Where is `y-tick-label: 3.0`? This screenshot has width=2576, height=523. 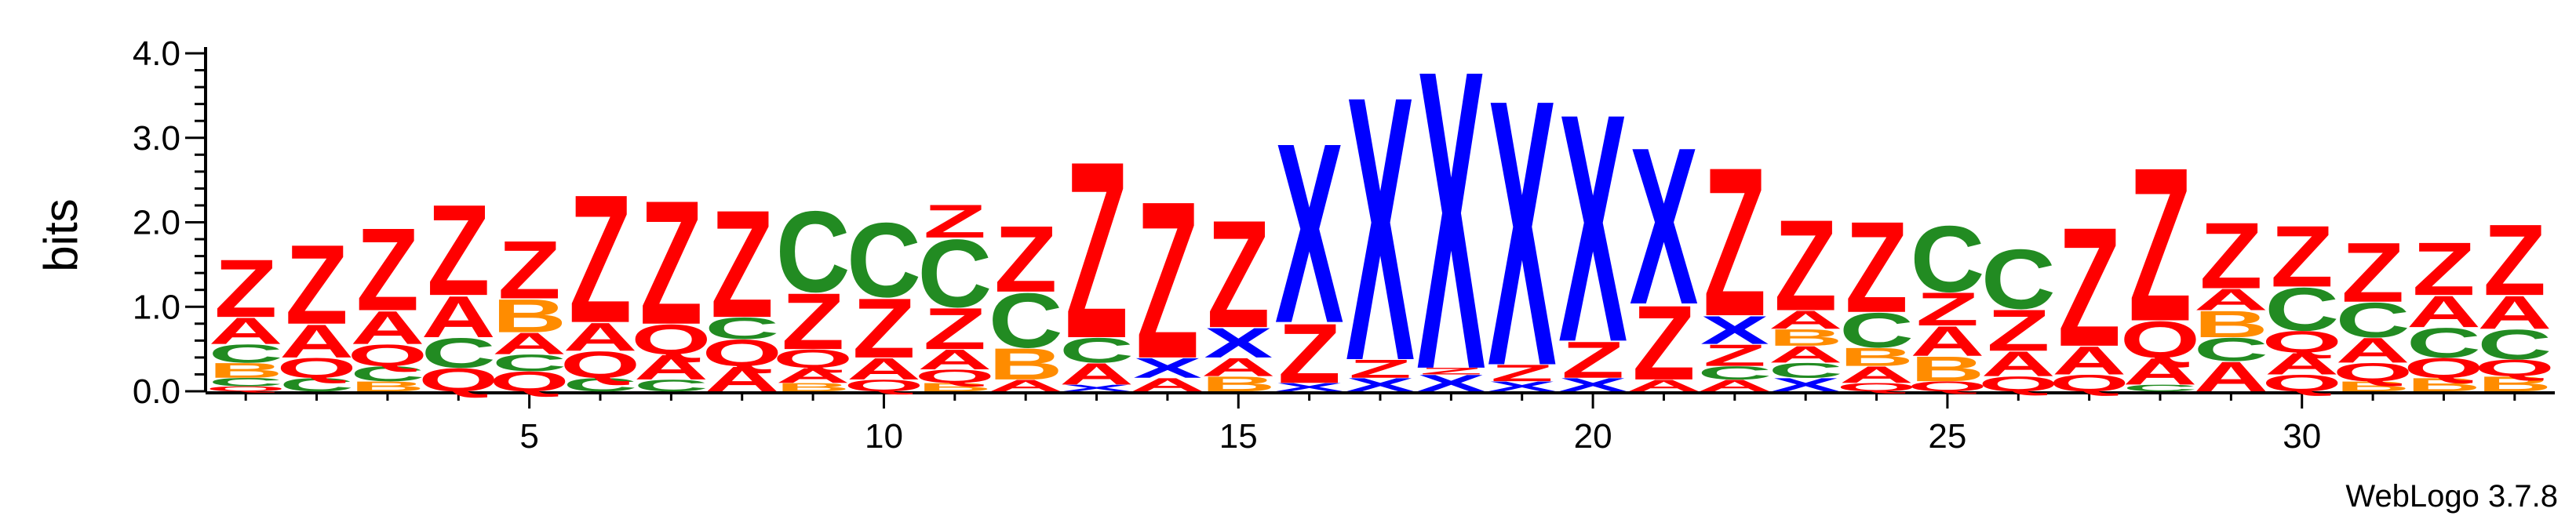 y-tick-label: 3.0 is located at coordinates (156, 138).